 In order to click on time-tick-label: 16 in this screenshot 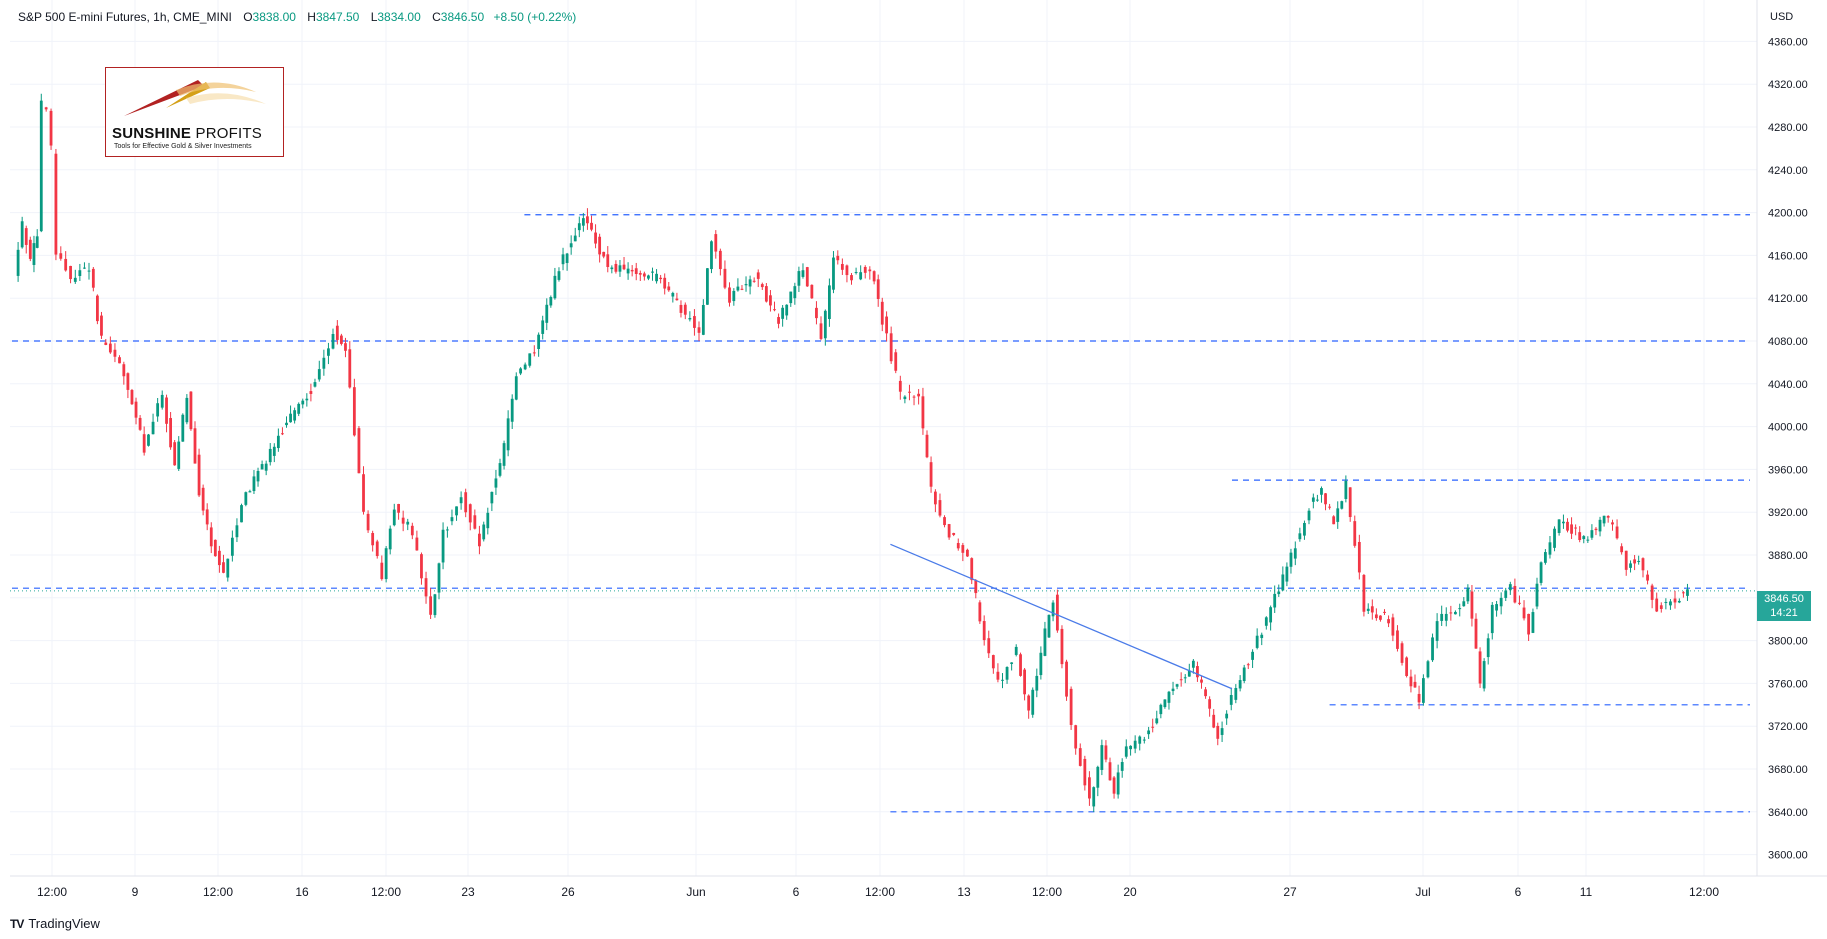, I will do `click(302, 892)`.